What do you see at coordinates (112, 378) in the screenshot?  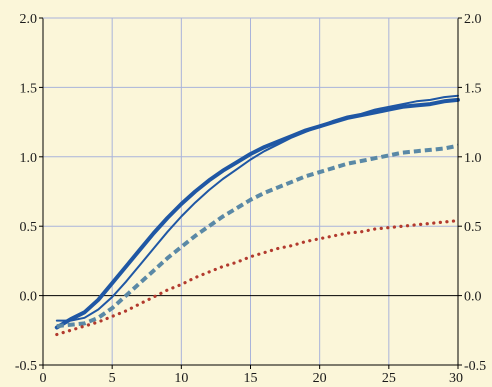 I see `x-tick-label: 5` at bounding box center [112, 378].